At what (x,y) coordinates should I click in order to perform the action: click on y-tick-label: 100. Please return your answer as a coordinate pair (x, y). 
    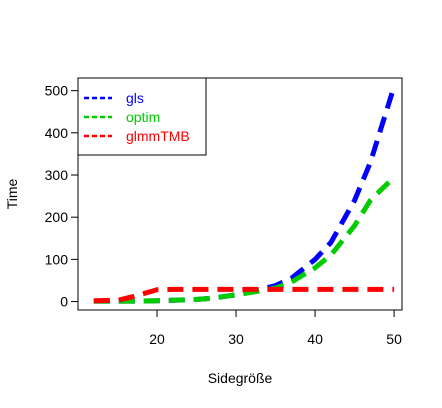
    Looking at the image, I should click on (57, 259).